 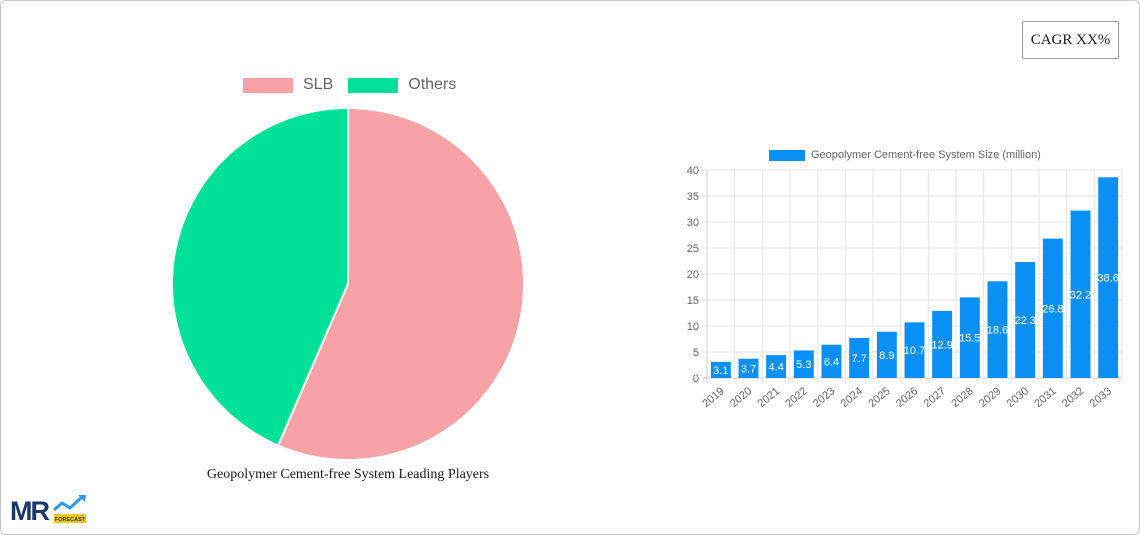 I want to click on logo-forecast-text: FORECAST, so click(x=70, y=520).